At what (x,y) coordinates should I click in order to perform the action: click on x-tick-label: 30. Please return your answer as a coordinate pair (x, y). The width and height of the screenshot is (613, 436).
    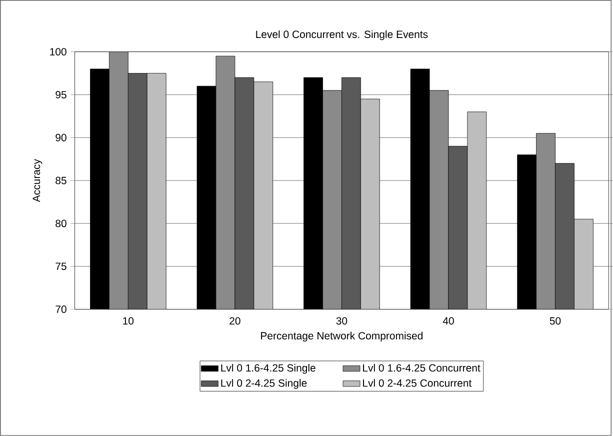
    Looking at the image, I should click on (342, 321).